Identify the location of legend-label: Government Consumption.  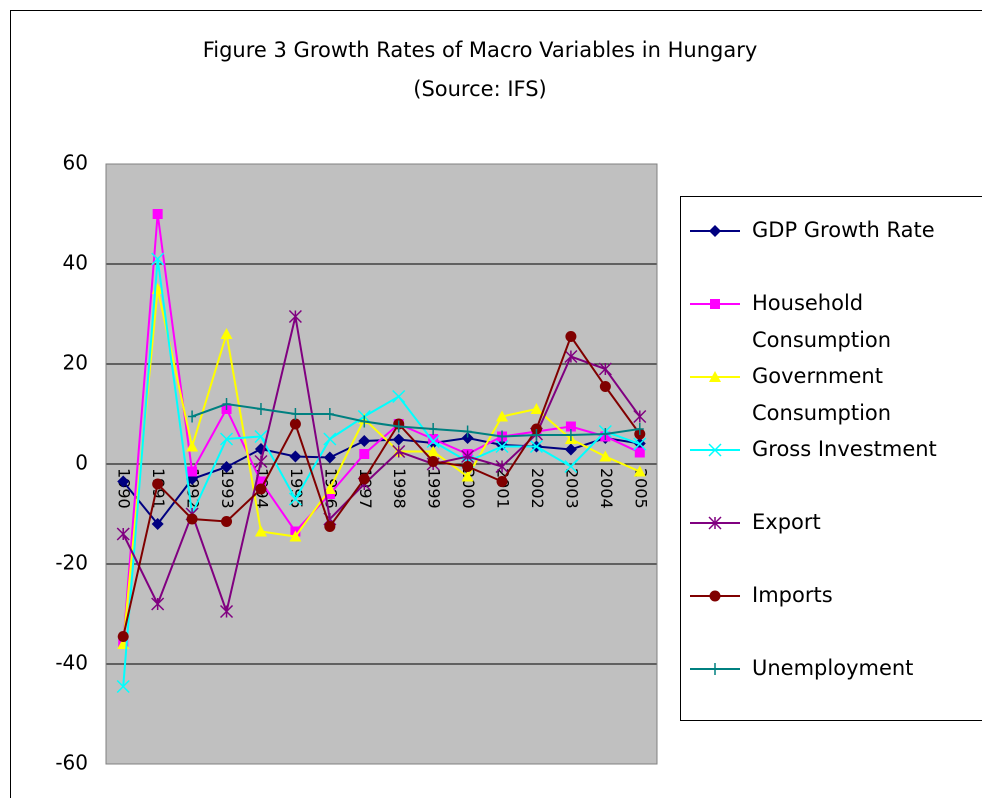
(821, 394).